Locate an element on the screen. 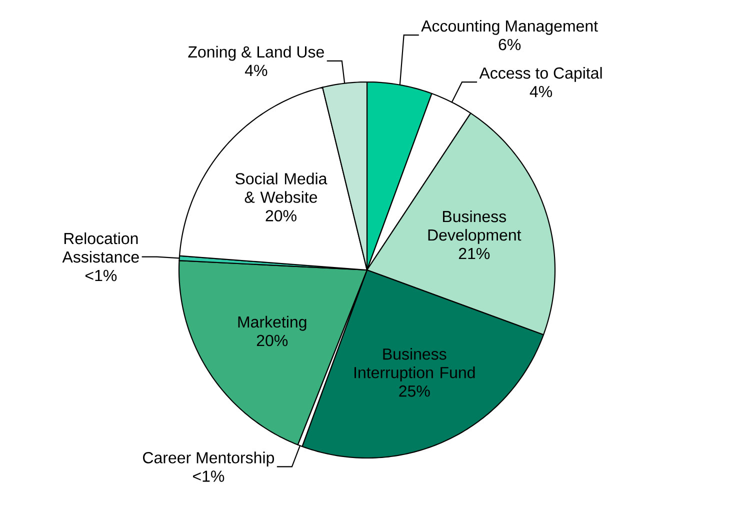  slice-label: Zoning & Land Use is located at coordinates (256, 53).